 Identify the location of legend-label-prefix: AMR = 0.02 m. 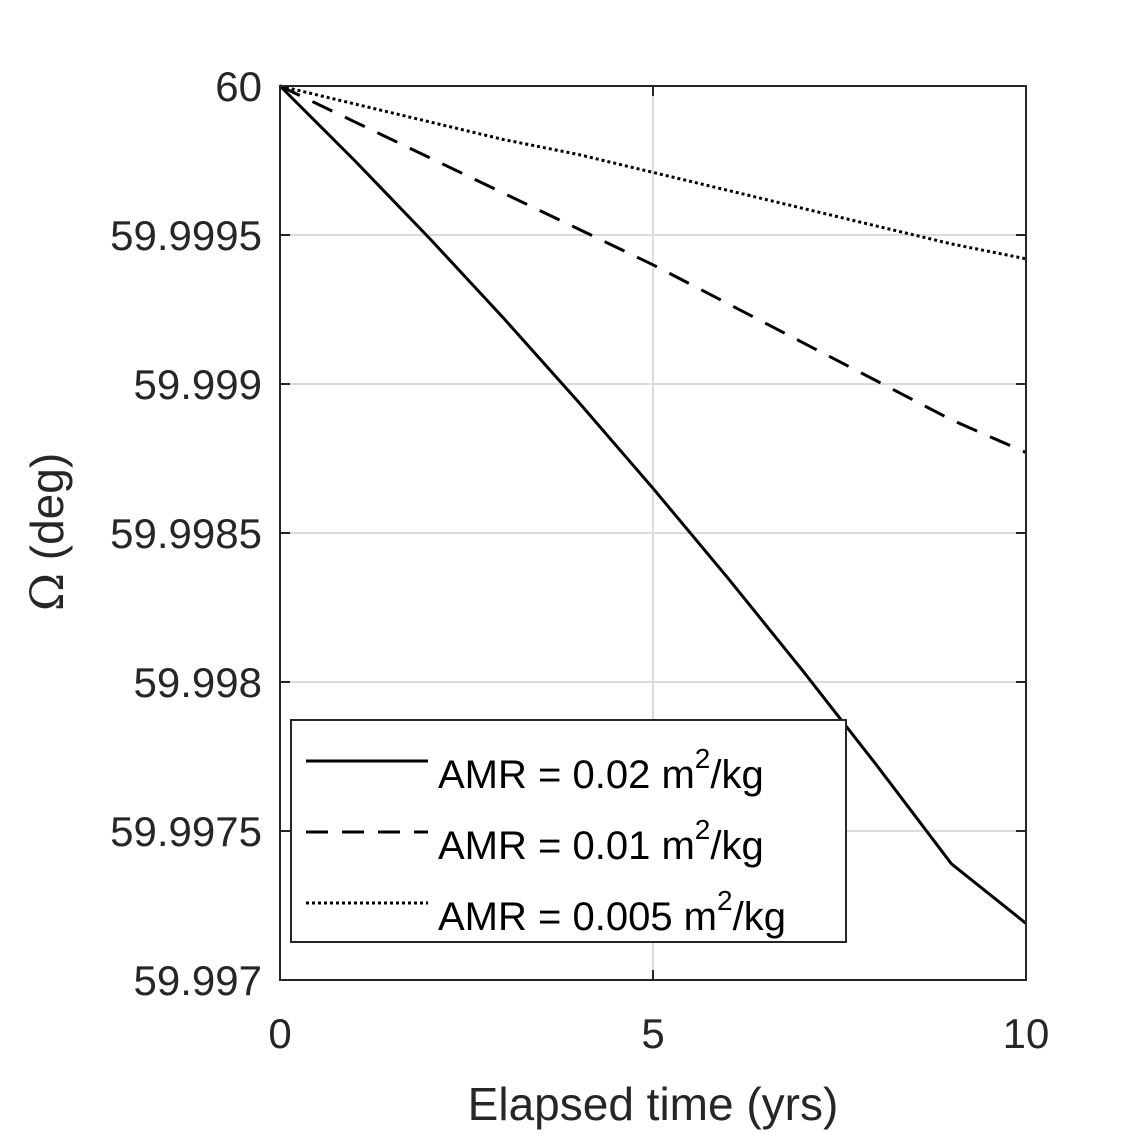
(566, 775).